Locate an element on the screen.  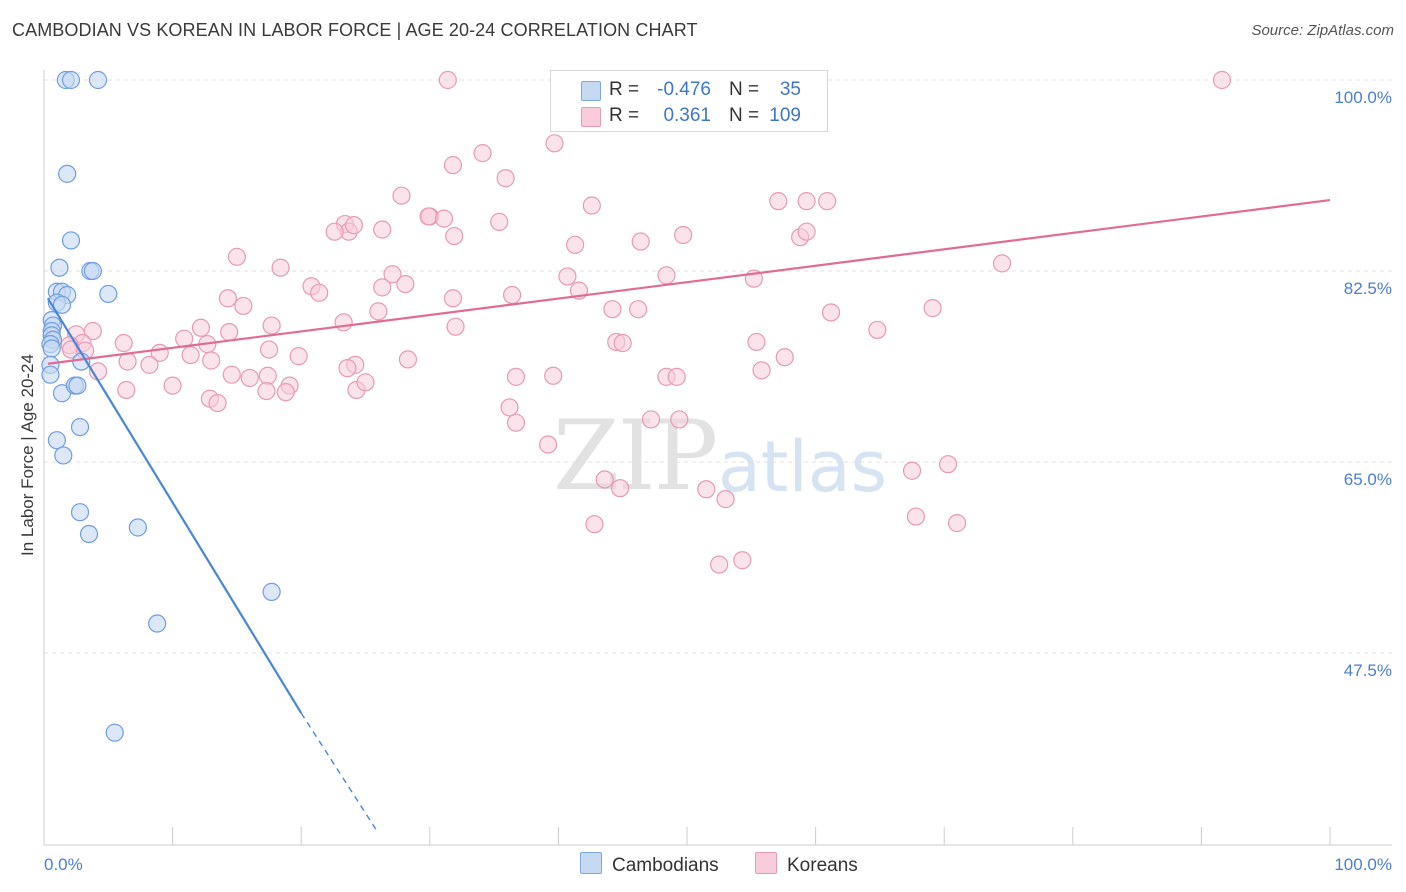
cambodians-trend-line is located at coordinates (174, 505).